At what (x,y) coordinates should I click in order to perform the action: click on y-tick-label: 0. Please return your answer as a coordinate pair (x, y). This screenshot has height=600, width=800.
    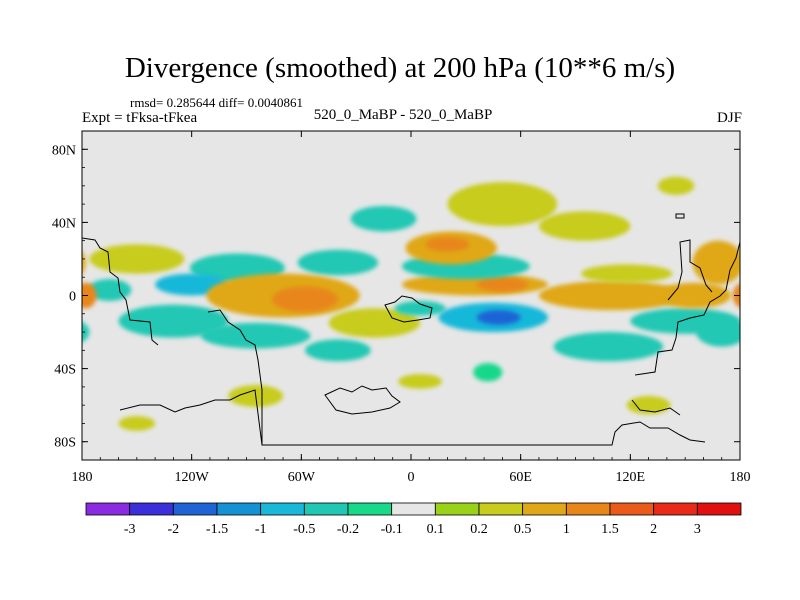
    Looking at the image, I should click on (72, 297).